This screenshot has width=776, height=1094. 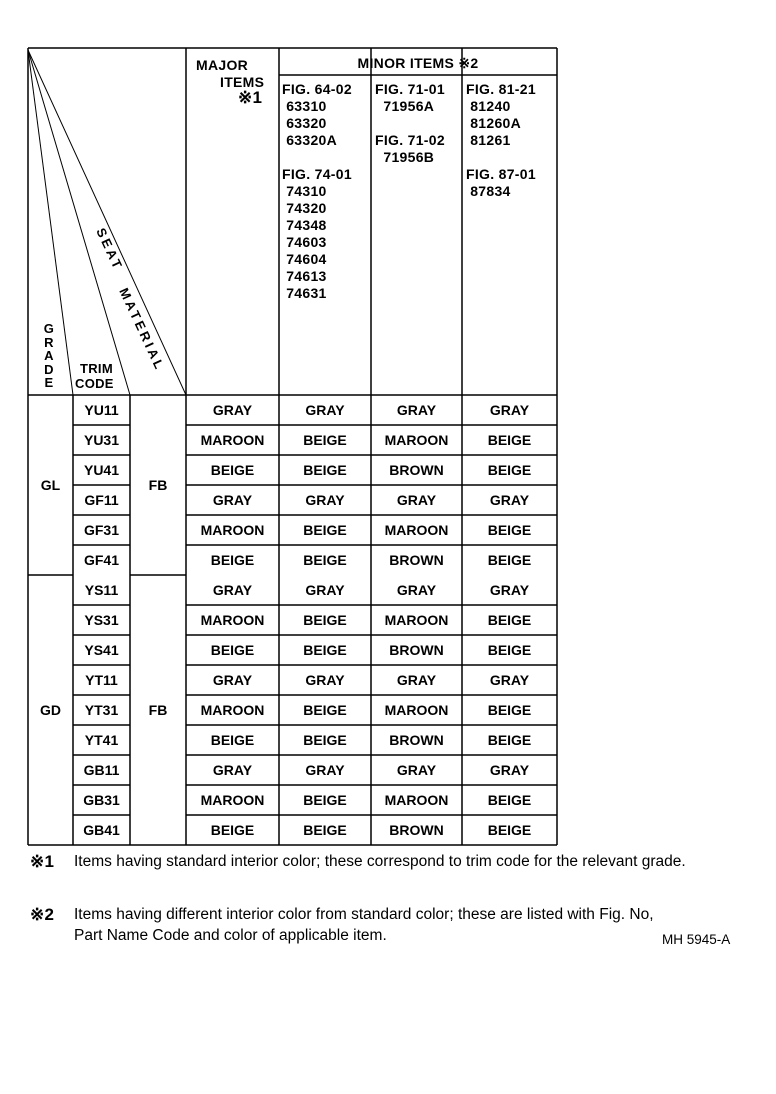 What do you see at coordinates (317, 89) in the screenshot?
I see `figure-number: FIG. 64-02` at bounding box center [317, 89].